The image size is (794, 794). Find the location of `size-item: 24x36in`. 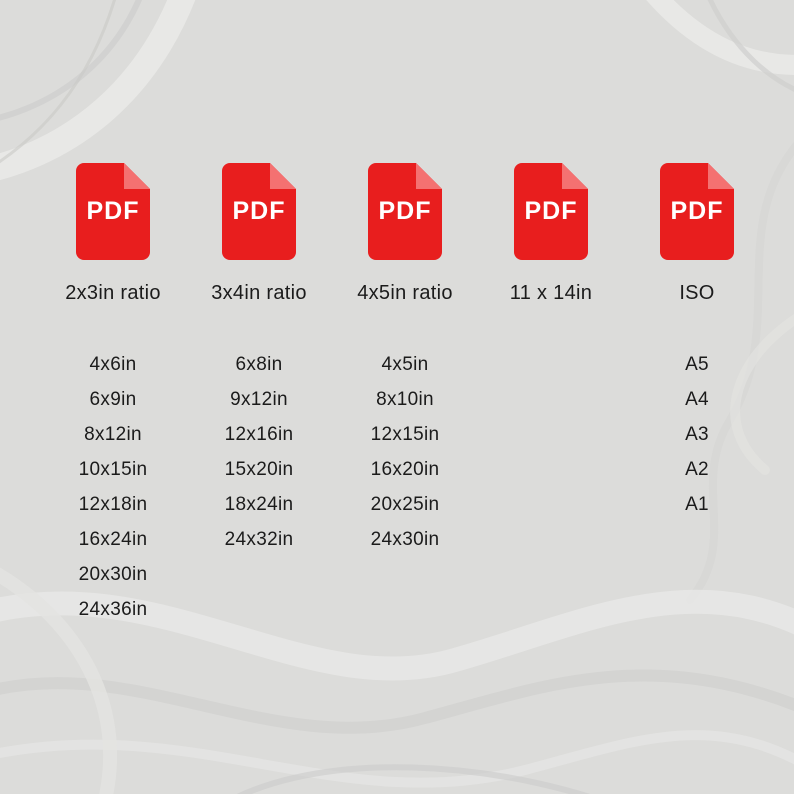

size-item: 24x36in is located at coordinates (113, 609).